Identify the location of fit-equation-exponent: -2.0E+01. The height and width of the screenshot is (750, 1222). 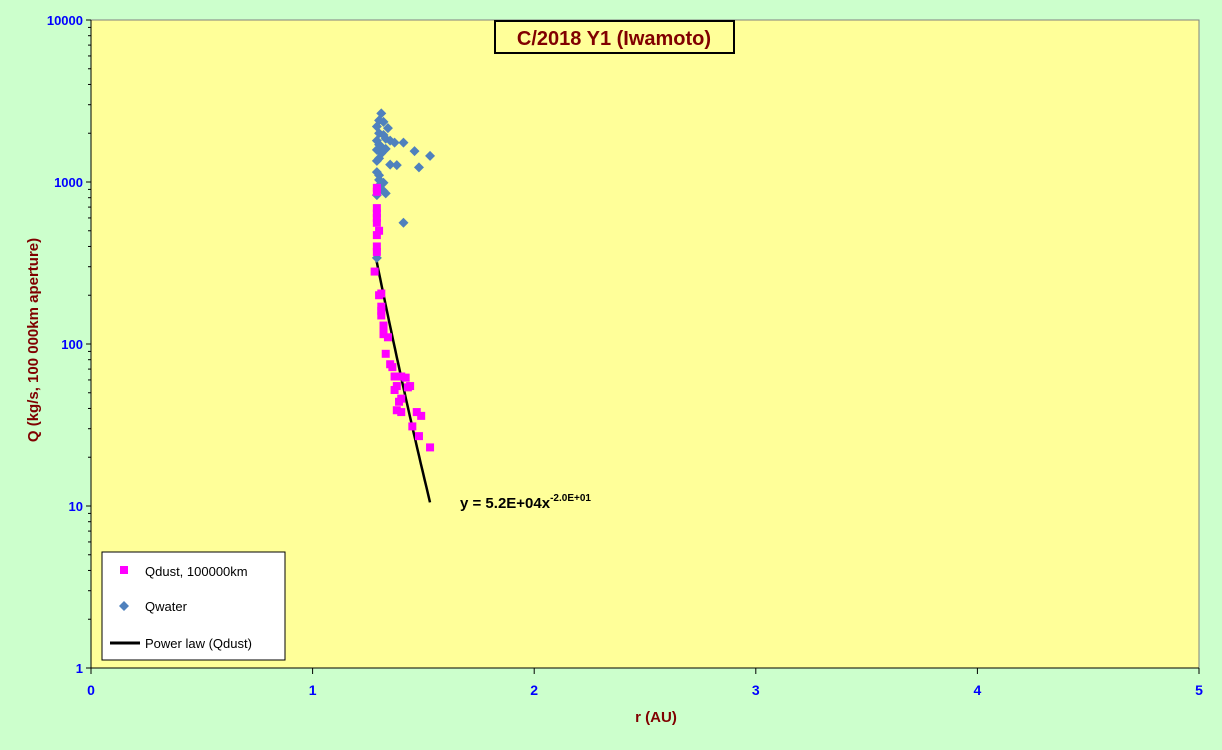
(570, 498).